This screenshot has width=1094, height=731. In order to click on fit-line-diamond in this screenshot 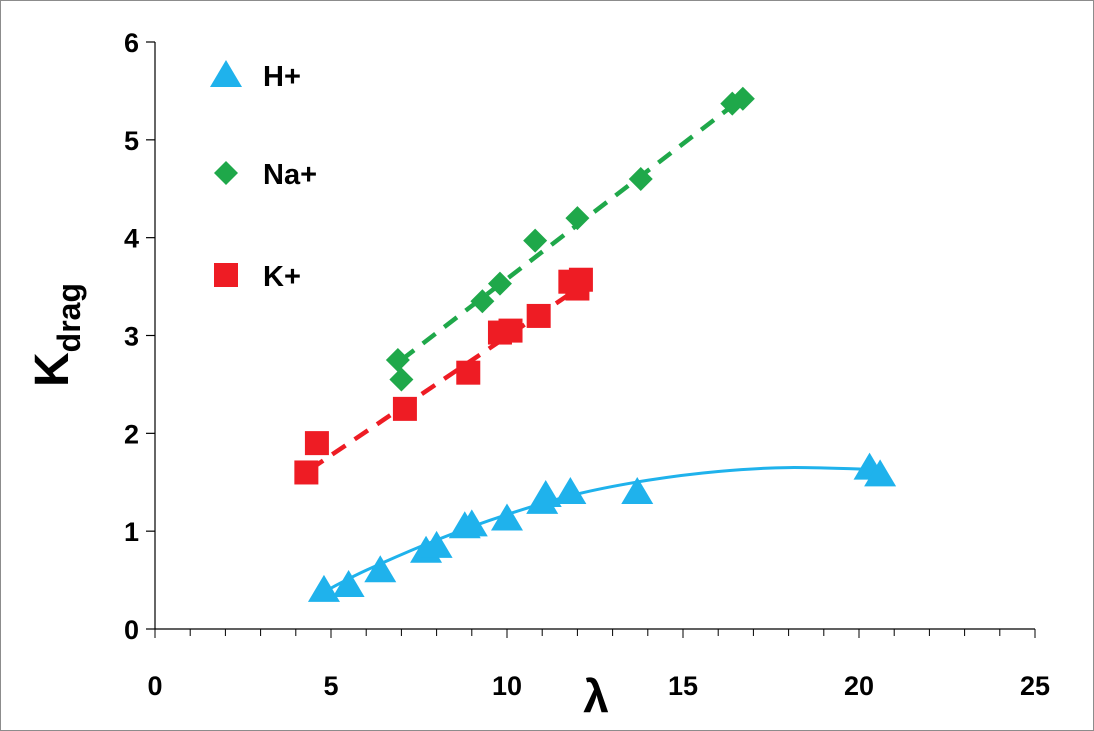, I will do `click(572, 228)`.